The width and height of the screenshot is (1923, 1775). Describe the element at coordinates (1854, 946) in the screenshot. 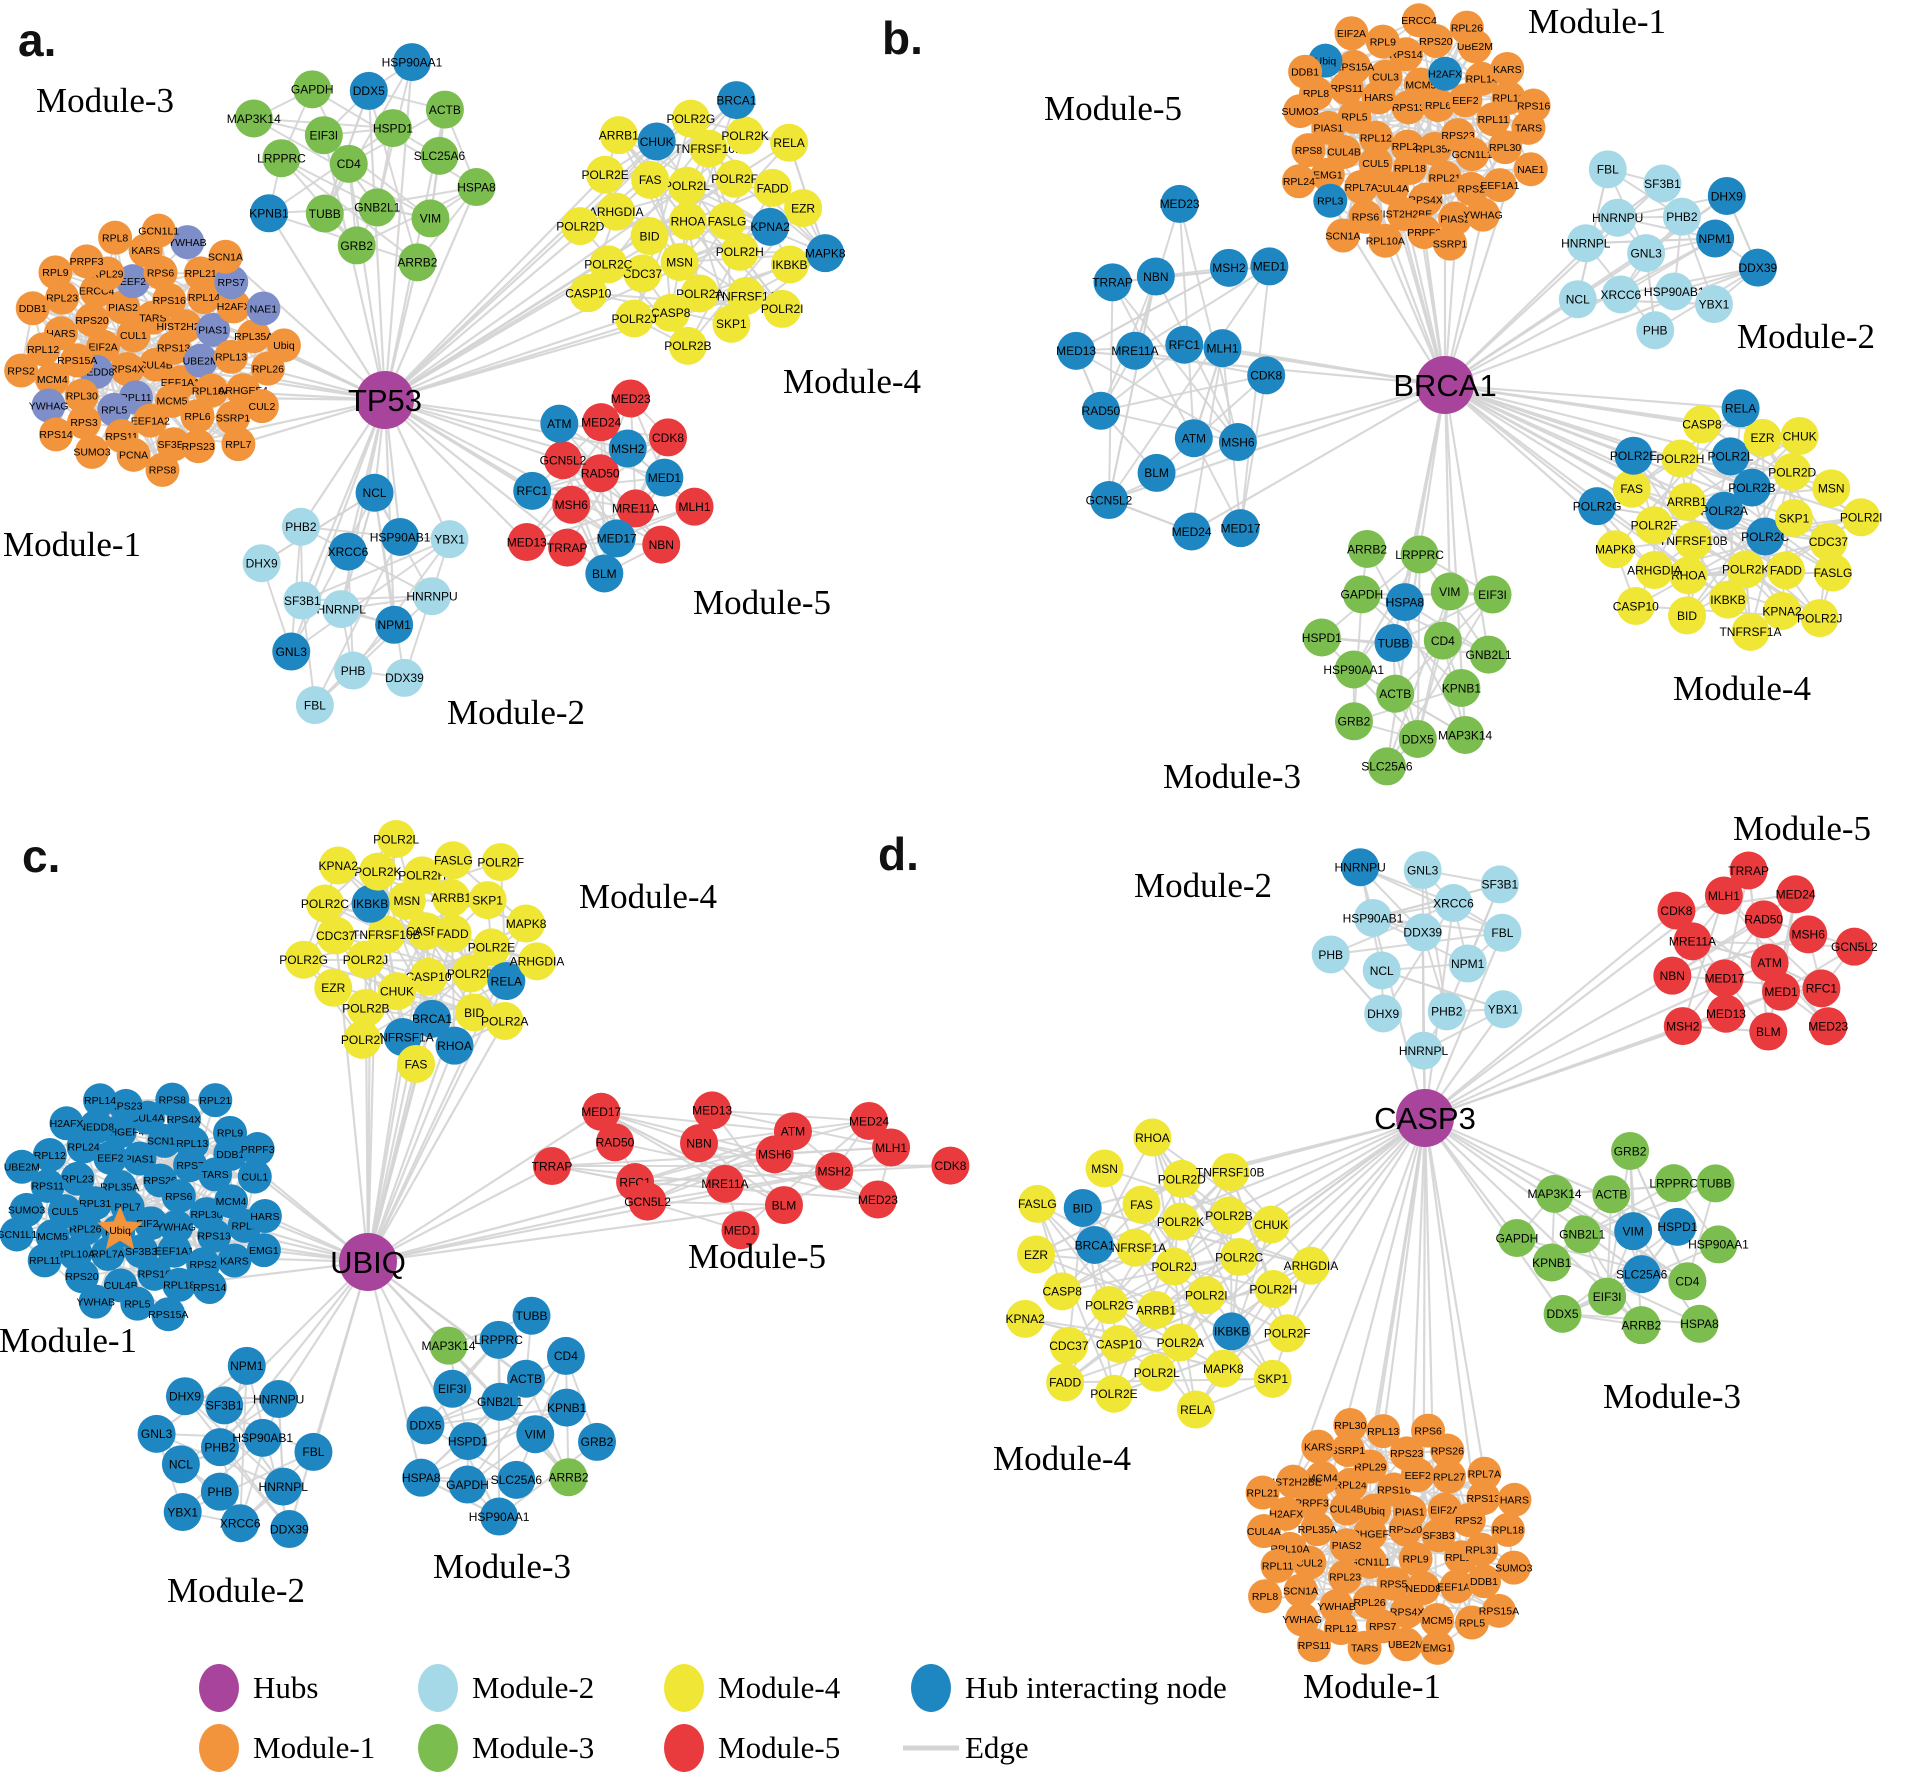

I see `node-gcn5l2` at that location.